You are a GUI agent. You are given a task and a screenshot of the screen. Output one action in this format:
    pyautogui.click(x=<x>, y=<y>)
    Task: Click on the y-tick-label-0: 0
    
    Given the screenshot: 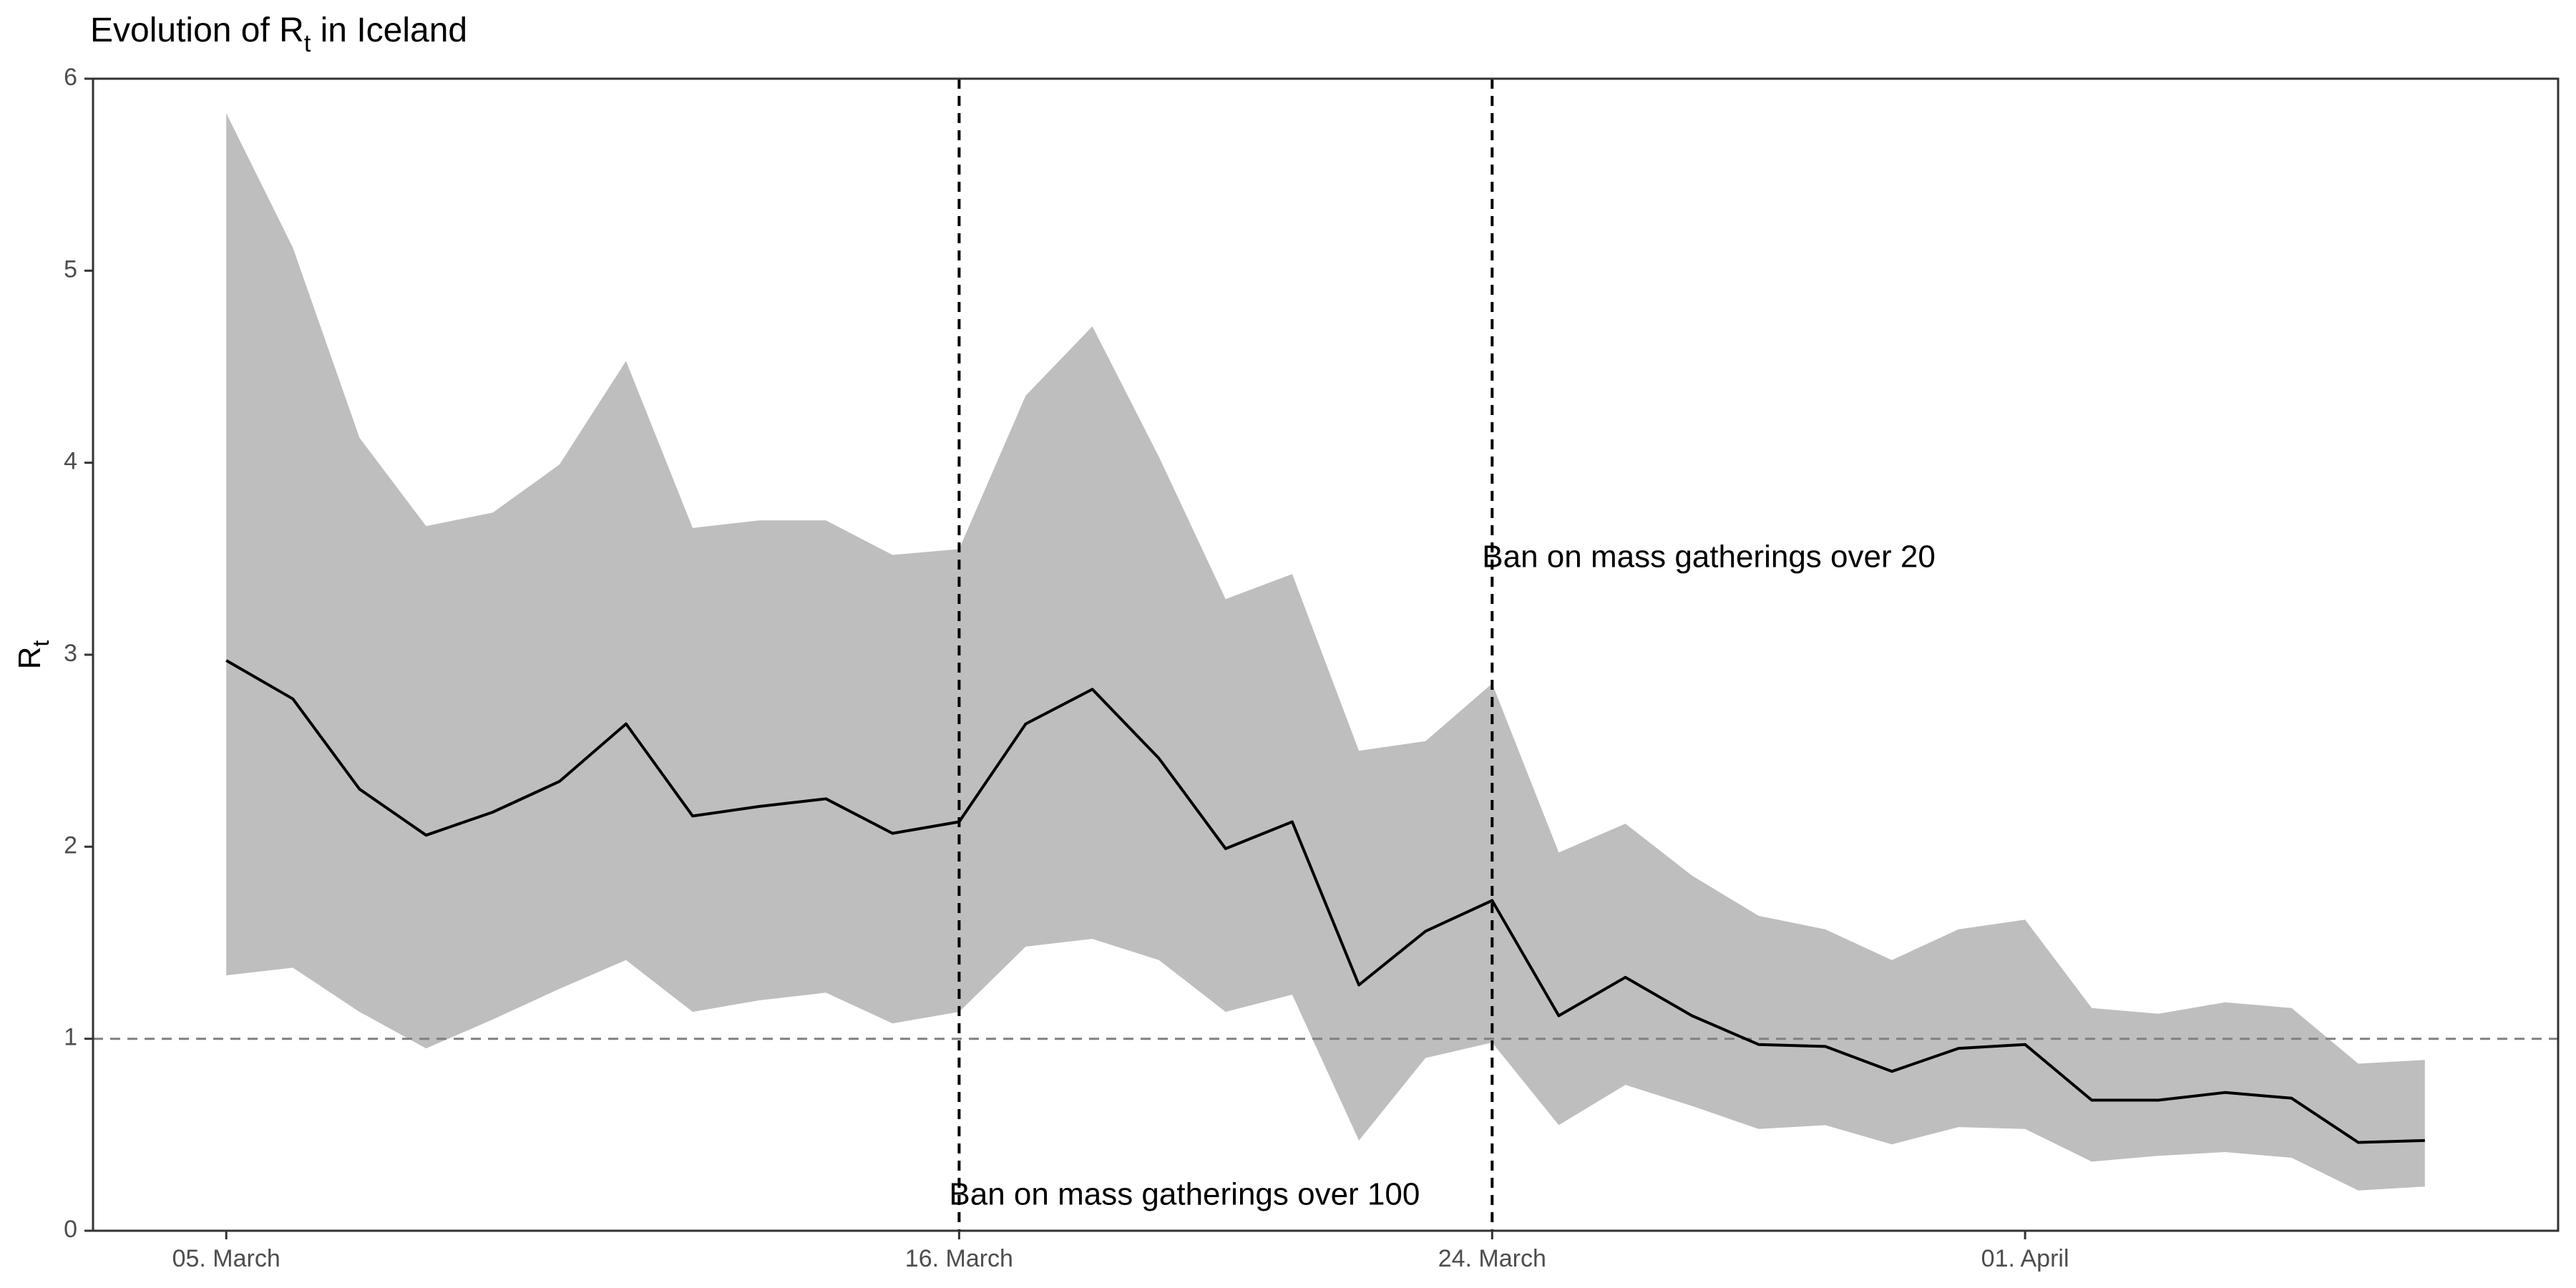 What is the action you would take?
    pyautogui.click(x=70, y=1229)
    